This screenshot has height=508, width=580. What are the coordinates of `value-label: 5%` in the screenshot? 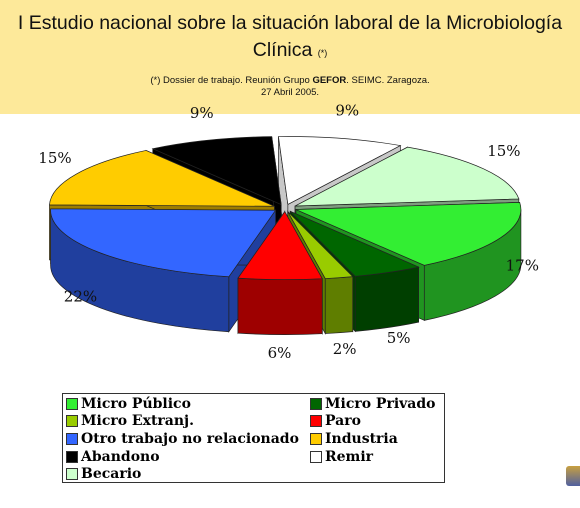 It's located at (399, 338).